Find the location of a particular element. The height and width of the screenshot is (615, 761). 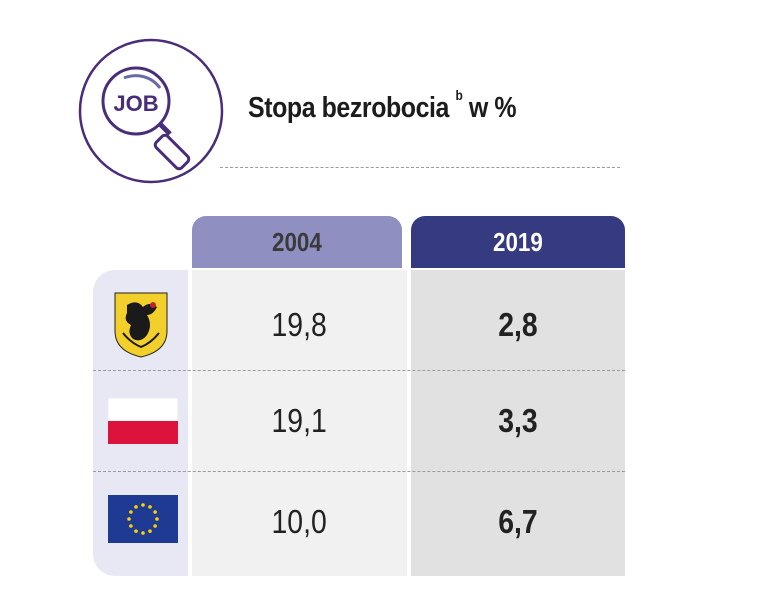

column-2019-body is located at coordinates (518, 423).